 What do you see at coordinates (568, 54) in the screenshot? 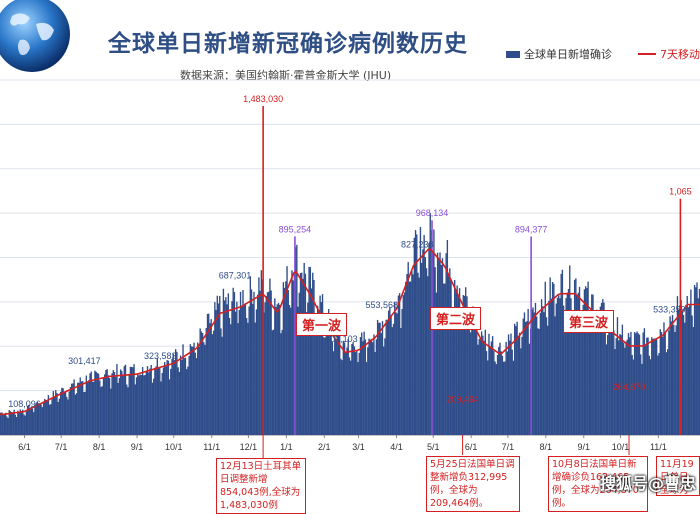
I see `legend-bar-label: 全球单日新增确诊` at bounding box center [568, 54].